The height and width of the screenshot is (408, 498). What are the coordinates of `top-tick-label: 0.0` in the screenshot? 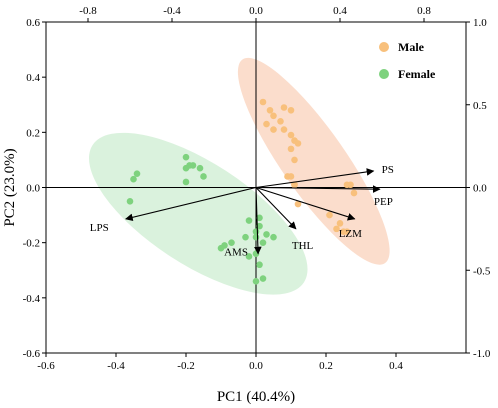 It's located at (256, 11).